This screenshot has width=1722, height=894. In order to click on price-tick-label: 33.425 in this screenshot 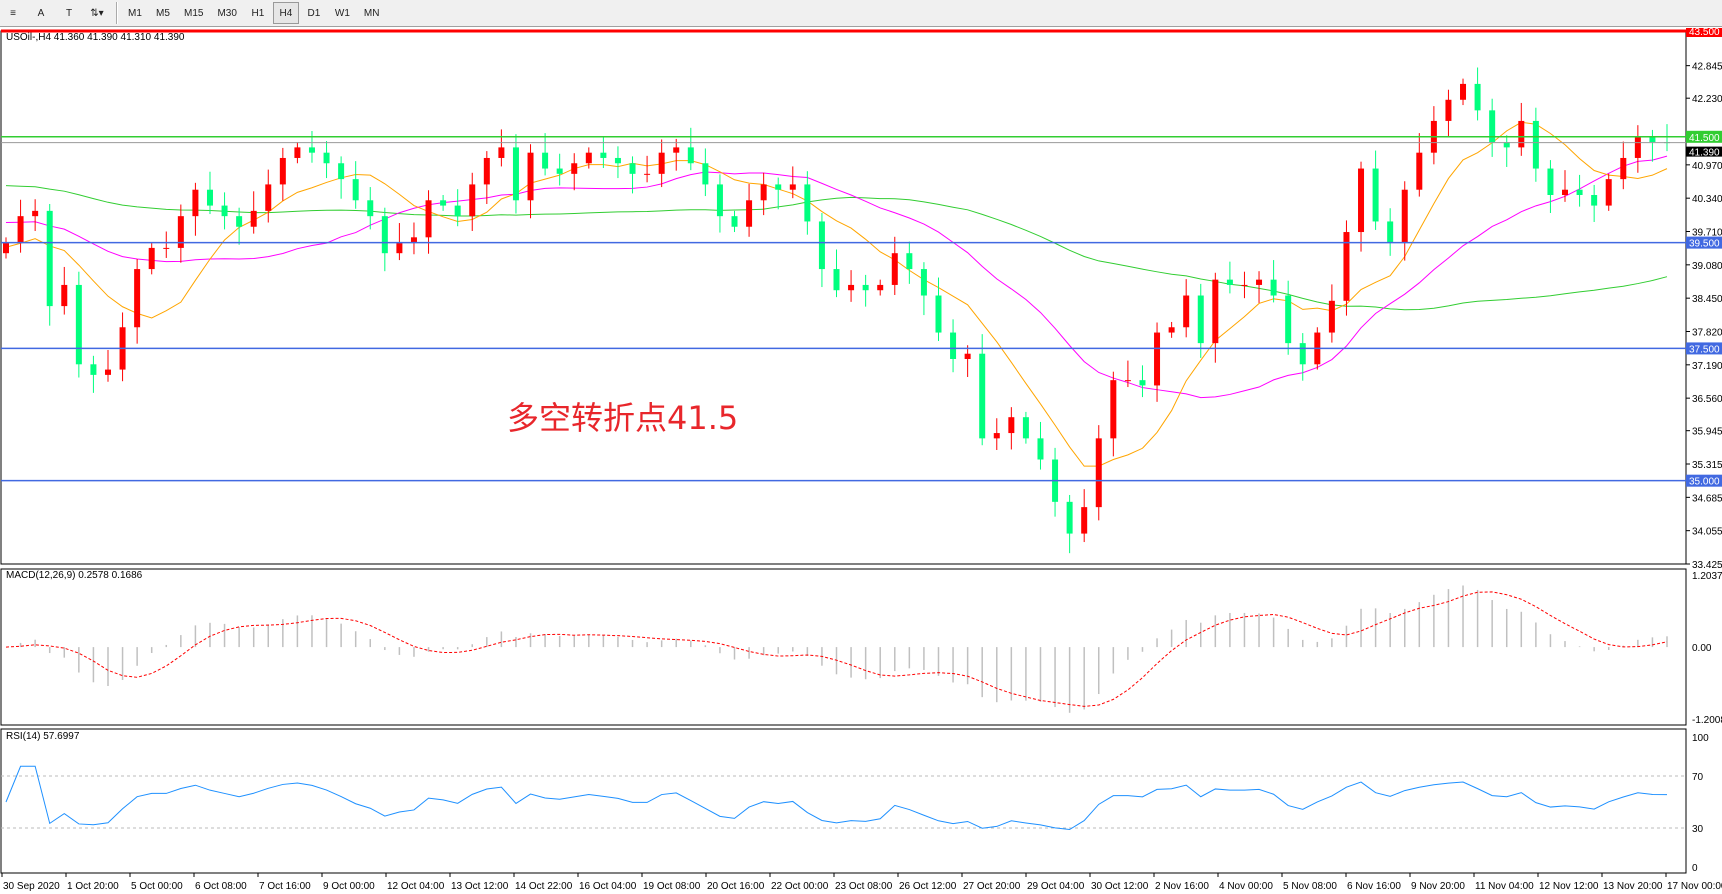, I will do `click(1707, 565)`.